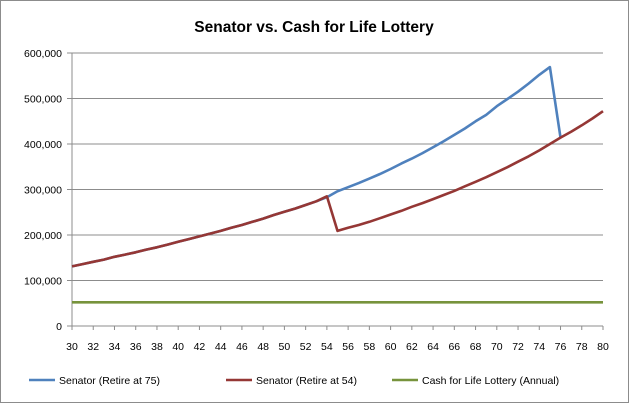 Image resolution: width=629 pixels, height=403 pixels. Describe the element at coordinates (157, 347) in the screenshot. I see `x-tick-label: 38` at that location.